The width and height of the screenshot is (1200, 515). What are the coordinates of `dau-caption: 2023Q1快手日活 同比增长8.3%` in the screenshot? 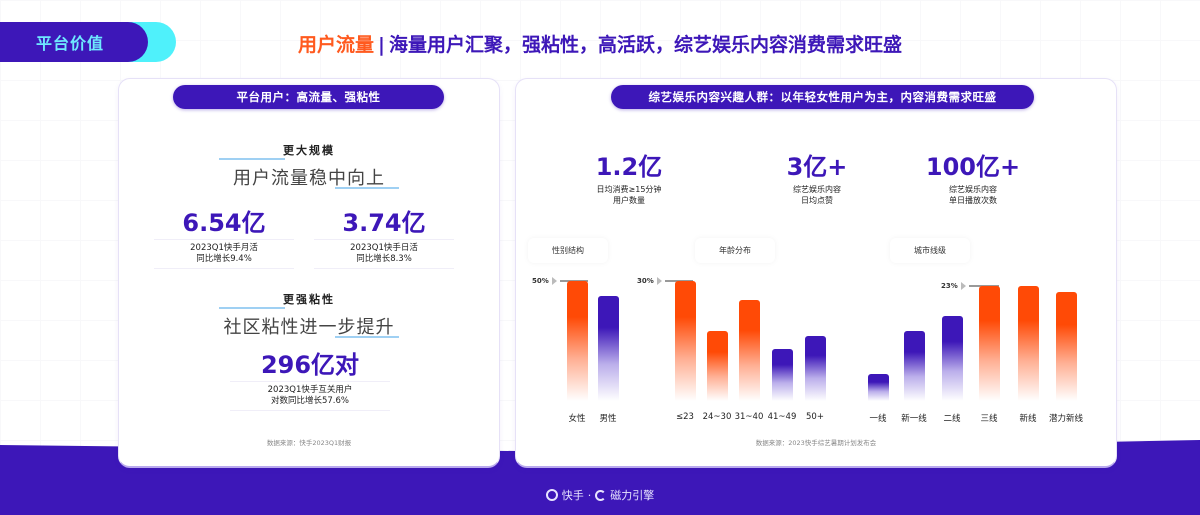 It's located at (384, 254).